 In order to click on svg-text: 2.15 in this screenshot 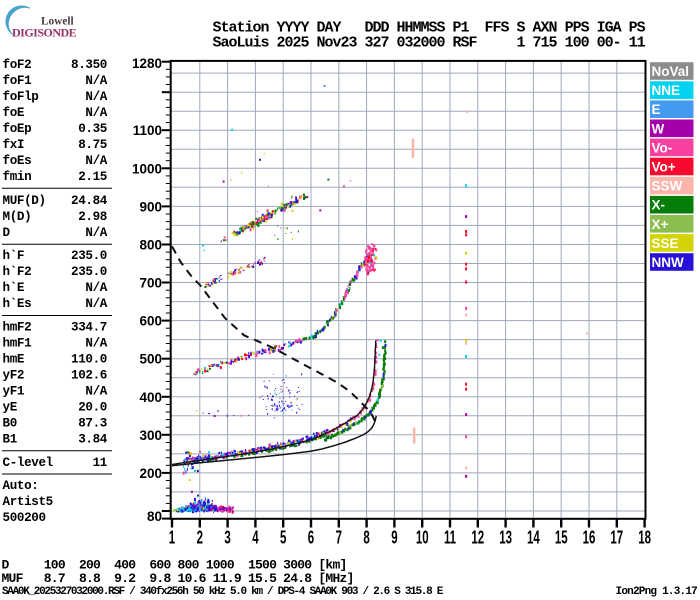, I will do `click(92, 177)`.